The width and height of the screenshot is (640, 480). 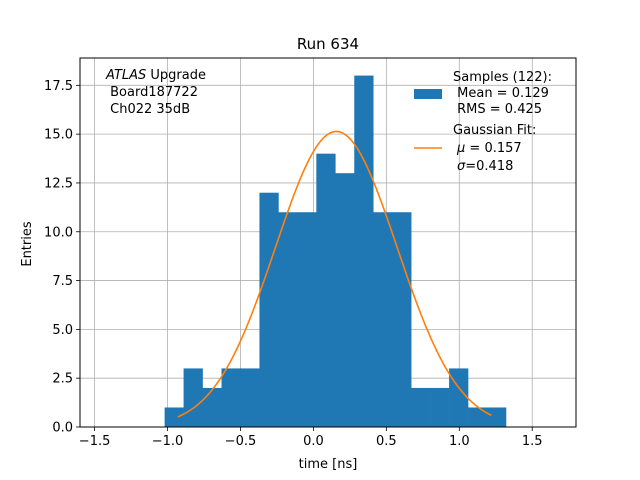 What do you see at coordinates (95, 441) in the screenshot?
I see `x-tick-label-0: −1.5` at bounding box center [95, 441].